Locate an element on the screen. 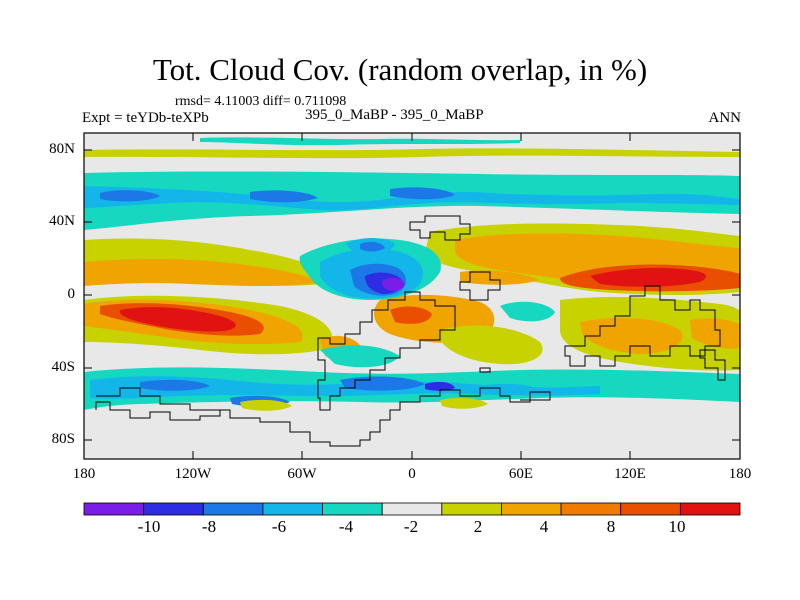 This screenshot has width=800, height=600. x-tick-label: 0 is located at coordinates (412, 474).